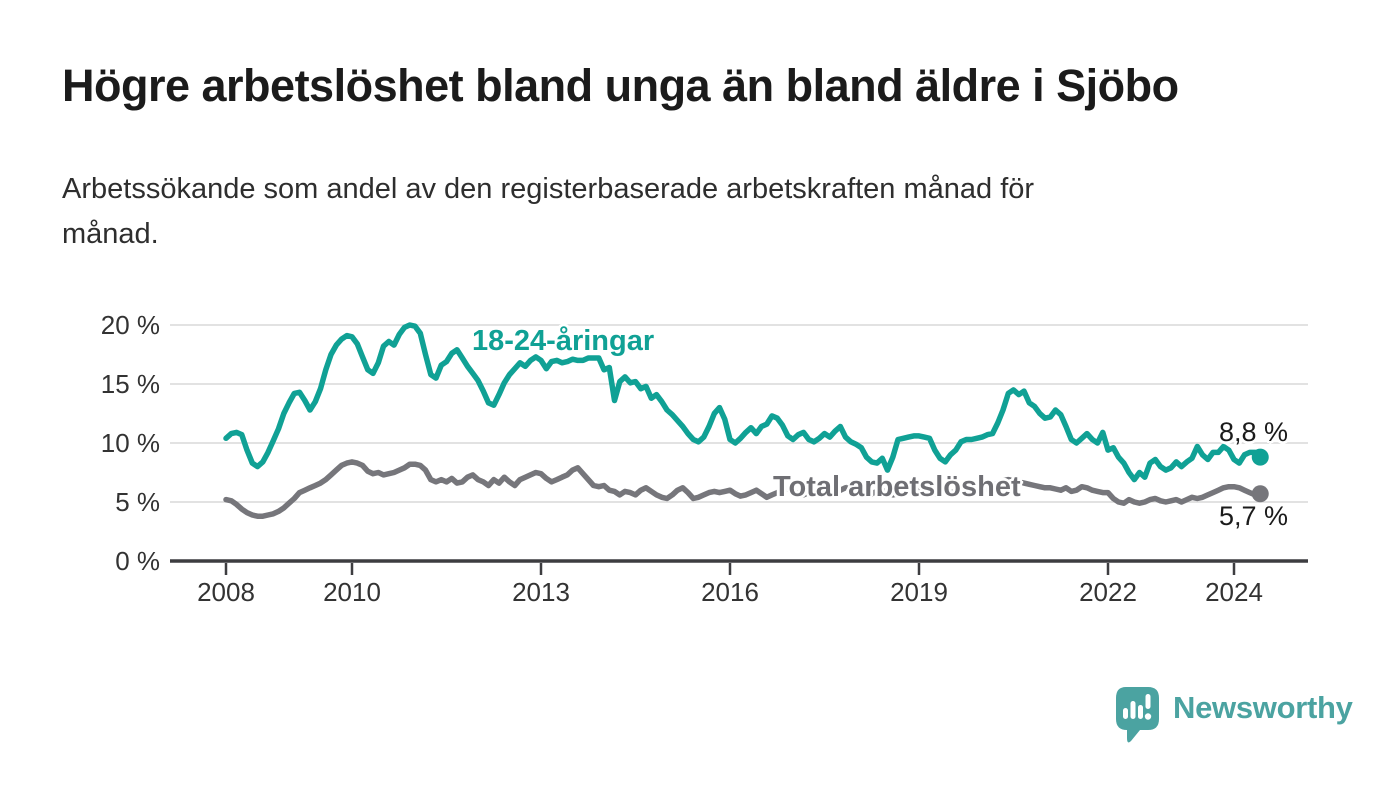 The image size is (1400, 794). Describe the element at coordinates (730, 592) in the screenshot. I see `x-axis-label-2016: 2016` at that location.